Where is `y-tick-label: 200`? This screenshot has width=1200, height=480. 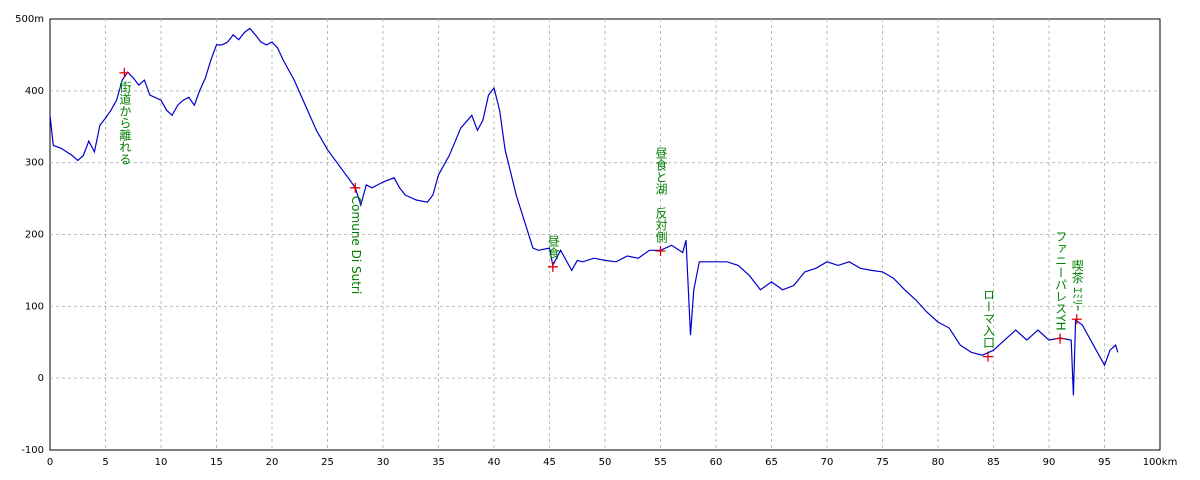
y-tick-label: 200 is located at coordinates (34, 235).